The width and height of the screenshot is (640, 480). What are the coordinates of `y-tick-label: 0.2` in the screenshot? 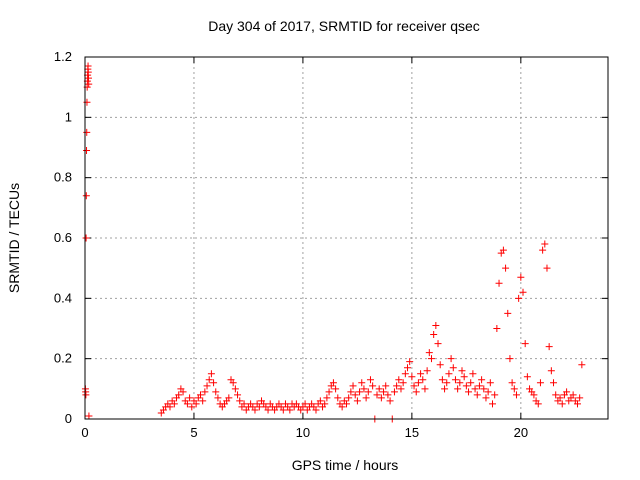 It's located at (63, 358).